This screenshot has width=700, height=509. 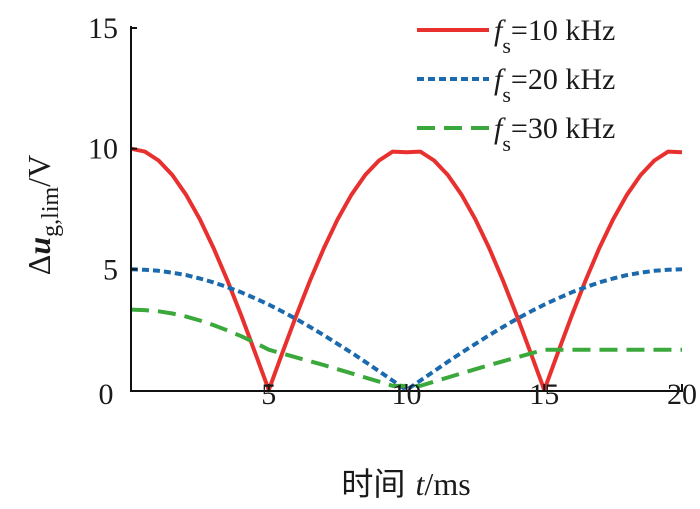 What do you see at coordinates (39, 265) in the screenshot?
I see `y-axis-label-prefix: Δ` at bounding box center [39, 265].